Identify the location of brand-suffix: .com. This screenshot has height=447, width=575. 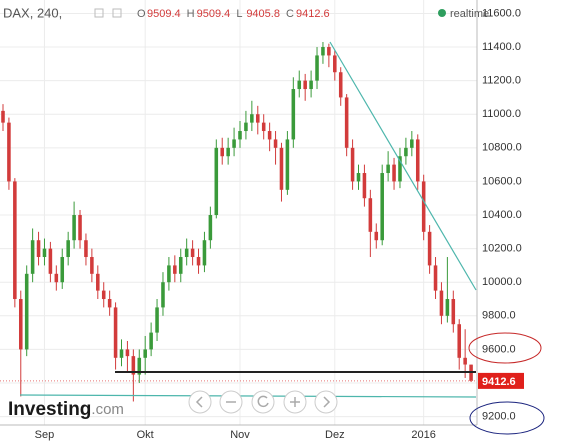
(107, 409).